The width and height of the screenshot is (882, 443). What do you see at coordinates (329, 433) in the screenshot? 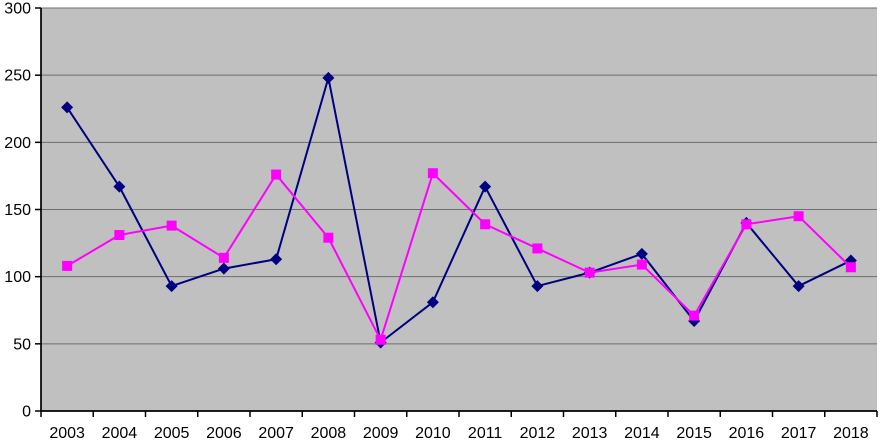
I see `x-tick-label: 2008` at bounding box center [329, 433].